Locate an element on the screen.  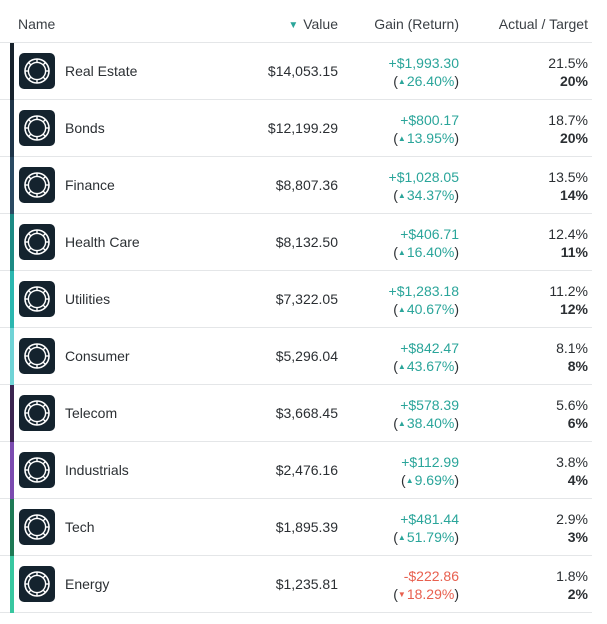
holding-name: Tech is located at coordinates (80, 527).